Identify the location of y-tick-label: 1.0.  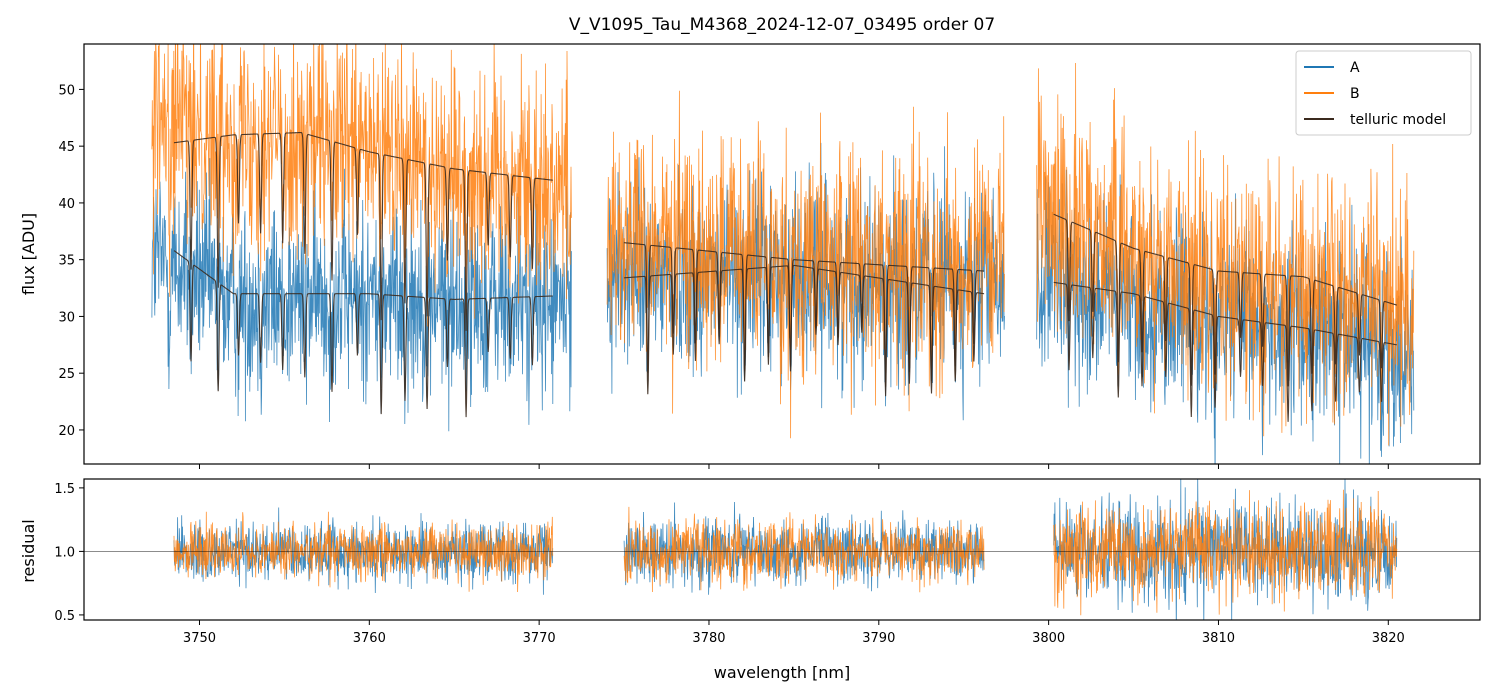
(64, 552).